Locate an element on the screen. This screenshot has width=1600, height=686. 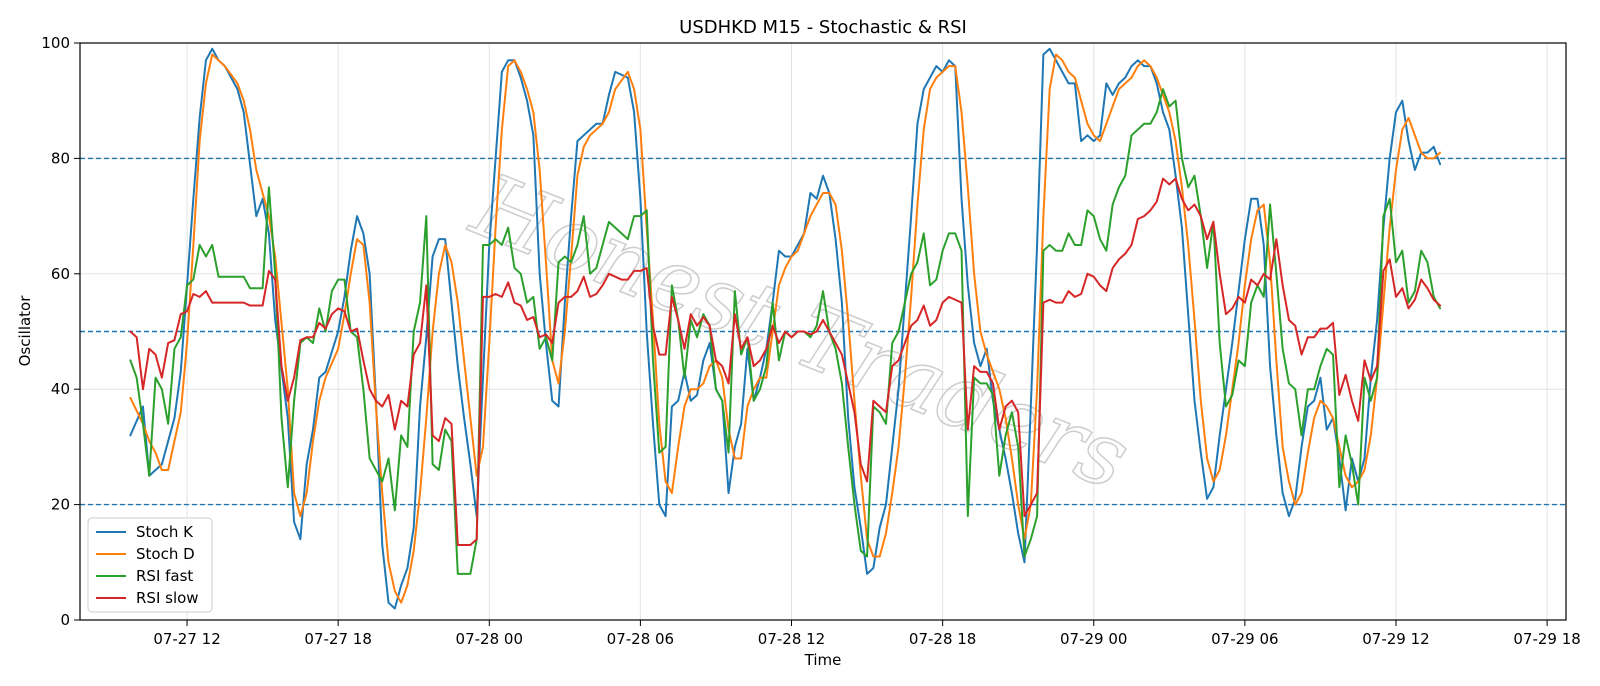
chart-title: USDHKD M15 - Stochastic & RSI is located at coordinates (823, 27).